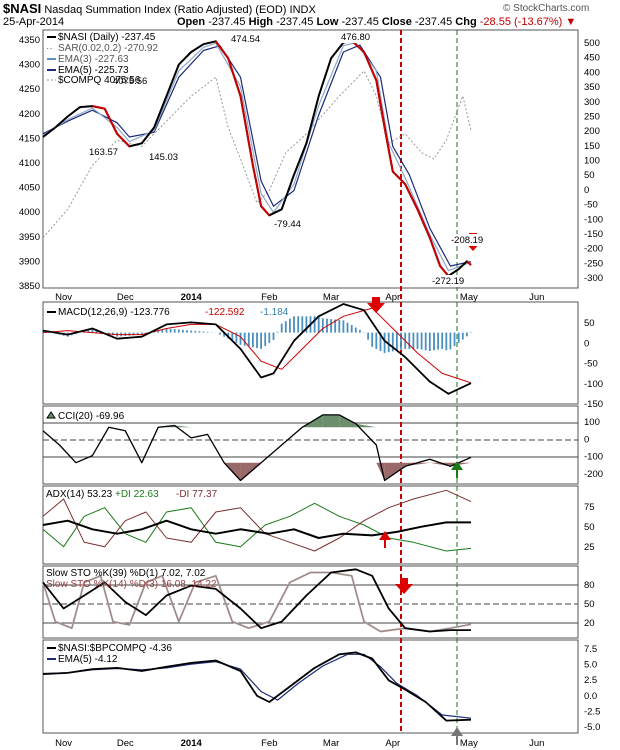 This screenshot has height=750, width=620. Describe the element at coordinates (295, 22) in the screenshot. I see `high-value: -237.45` at that location.